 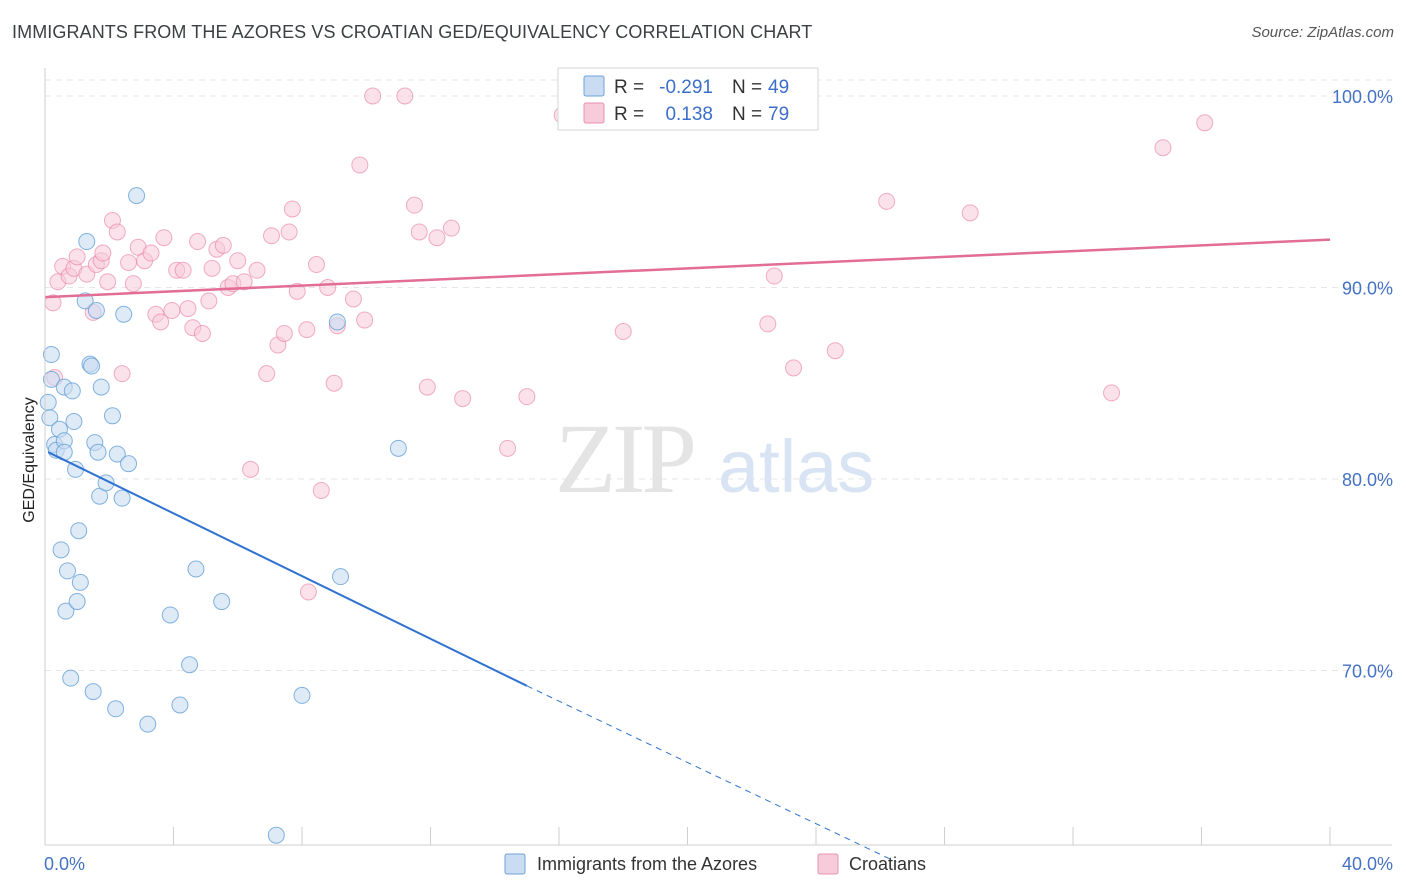 I want to click on legend-label-azores: Immigrants from the Azores, so click(x=647, y=864).